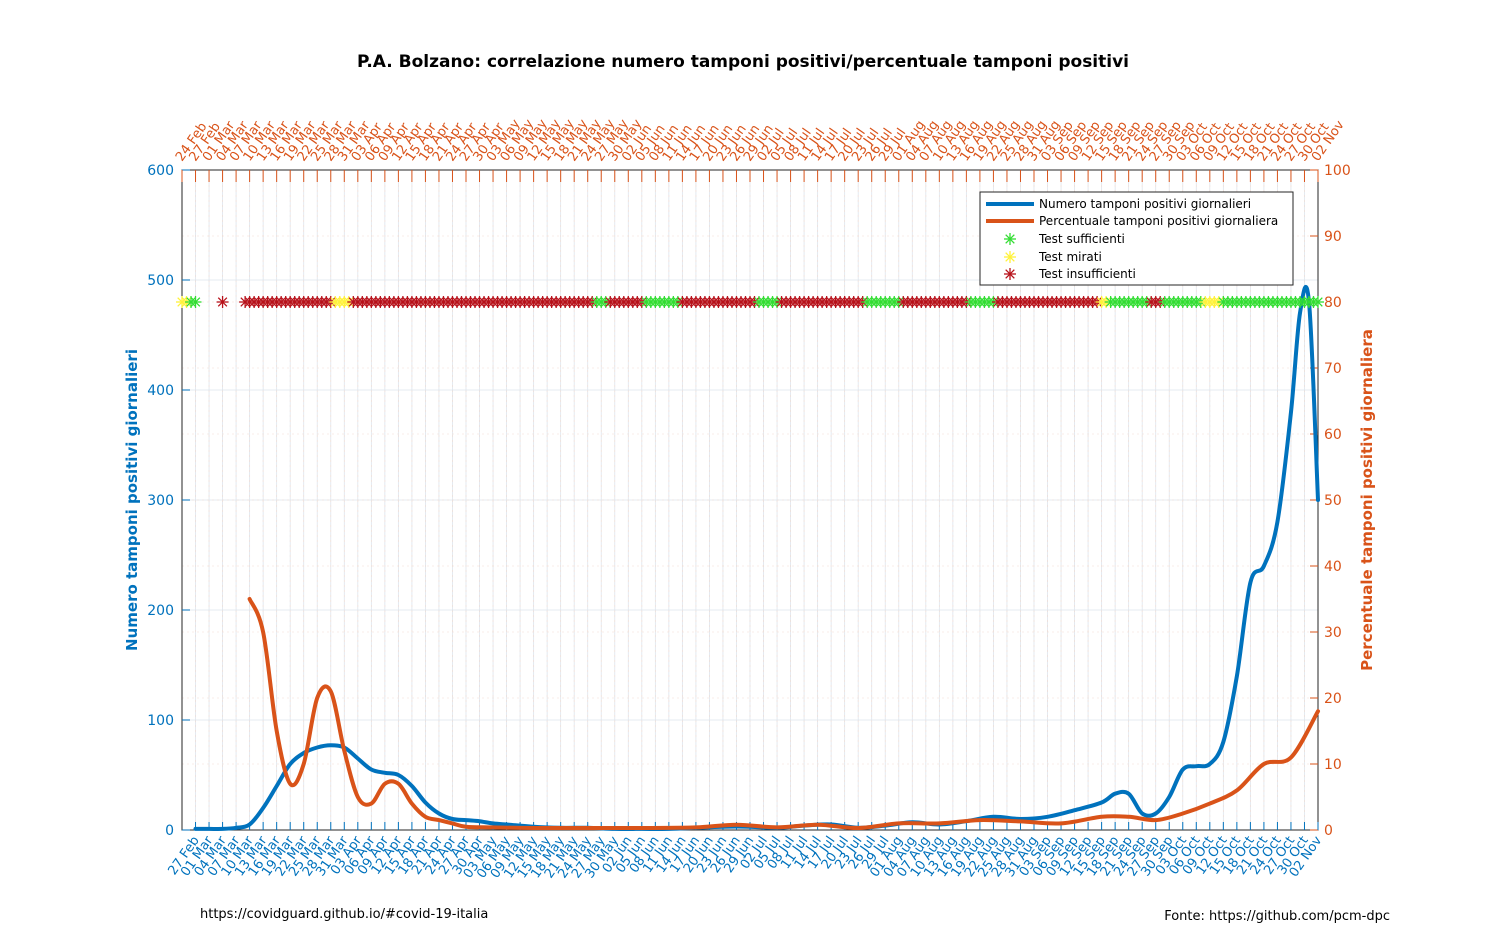 The height and width of the screenshot is (942, 1511). Describe the element at coordinates (1333, 633) in the screenshot. I see `right-tick-label-3: 30` at that location.